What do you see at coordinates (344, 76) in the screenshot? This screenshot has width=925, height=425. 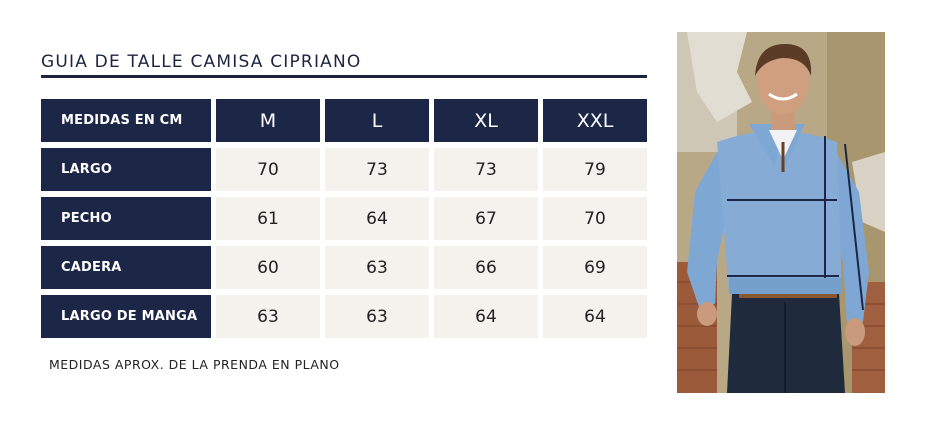 I see `title-divider` at bounding box center [344, 76].